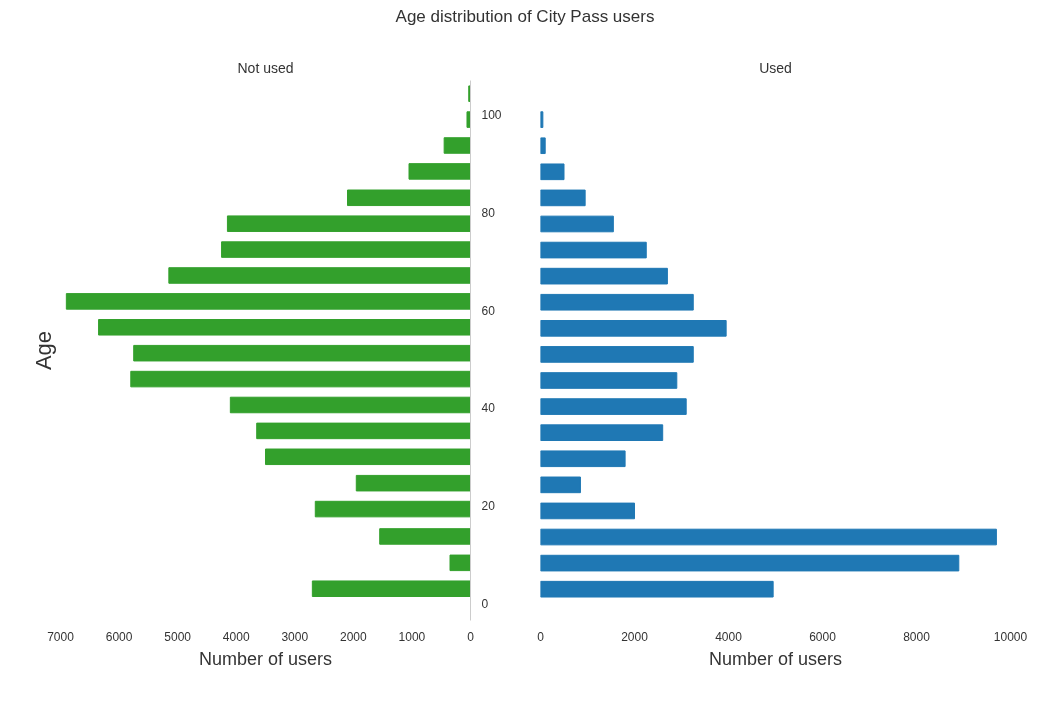 The image size is (1053, 724). What do you see at coordinates (178, 636) in the screenshot?
I see `x-tick-label: 5000` at bounding box center [178, 636].